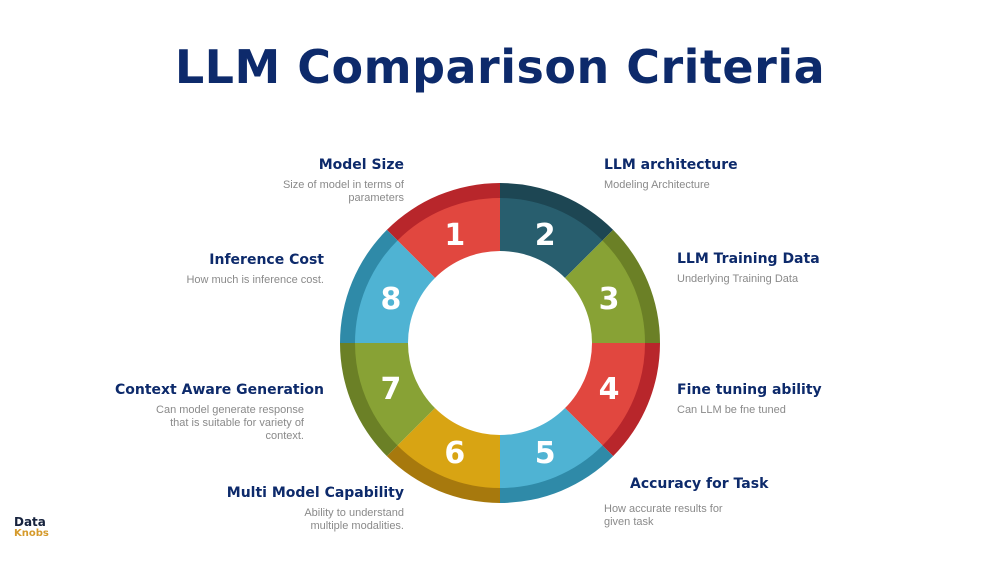  Describe the element at coordinates (219, 390) in the screenshot. I see `criterion-label: Context Aware Generation` at that location.